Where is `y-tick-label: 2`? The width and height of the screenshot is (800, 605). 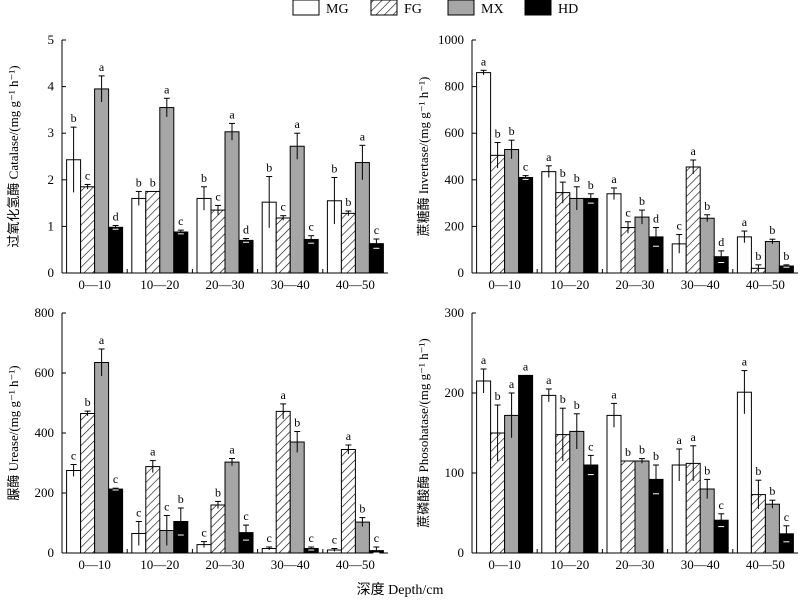 y-tick-label: 2 is located at coordinates (51, 179).